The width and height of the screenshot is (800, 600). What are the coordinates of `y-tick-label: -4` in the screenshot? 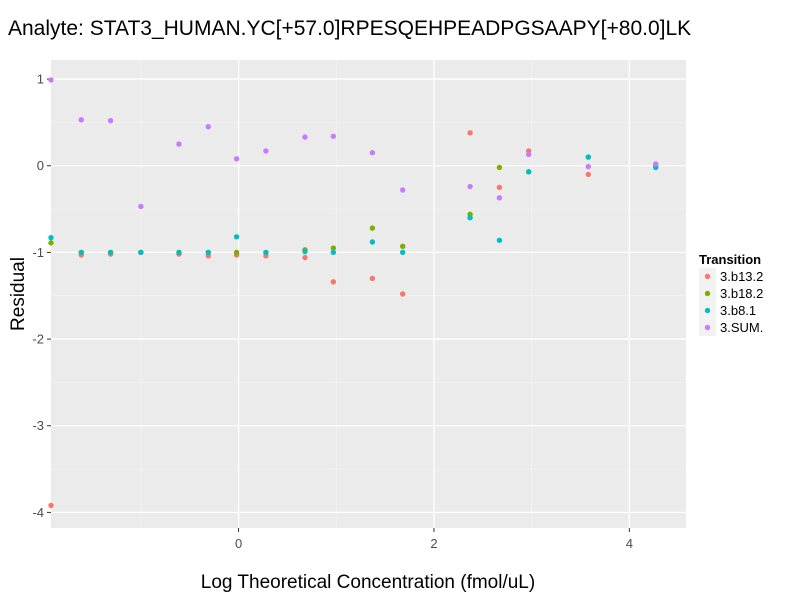 It's located at (38, 512).